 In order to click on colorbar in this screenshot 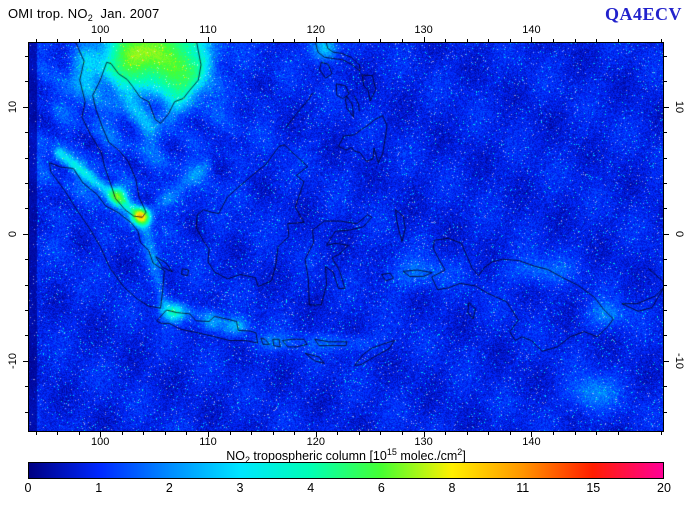, I will do `click(346, 470)`.